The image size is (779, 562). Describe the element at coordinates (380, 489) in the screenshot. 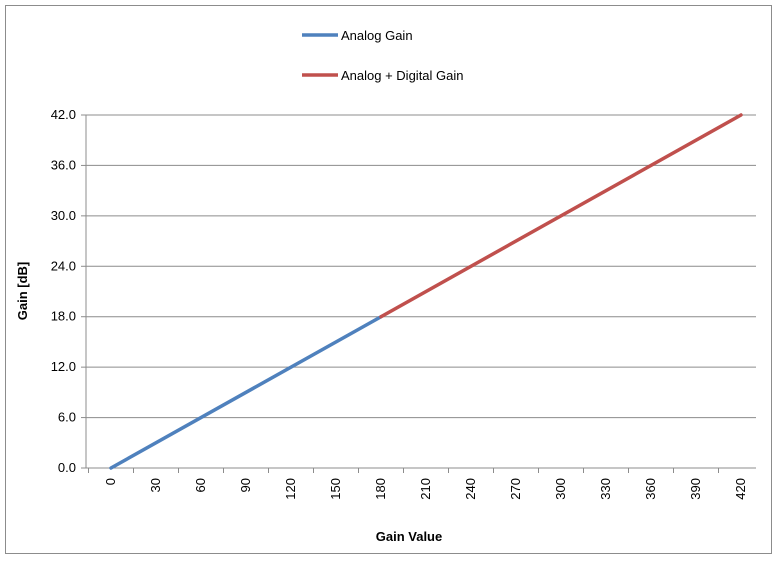

I see `x-tick-label: 180` at that location.